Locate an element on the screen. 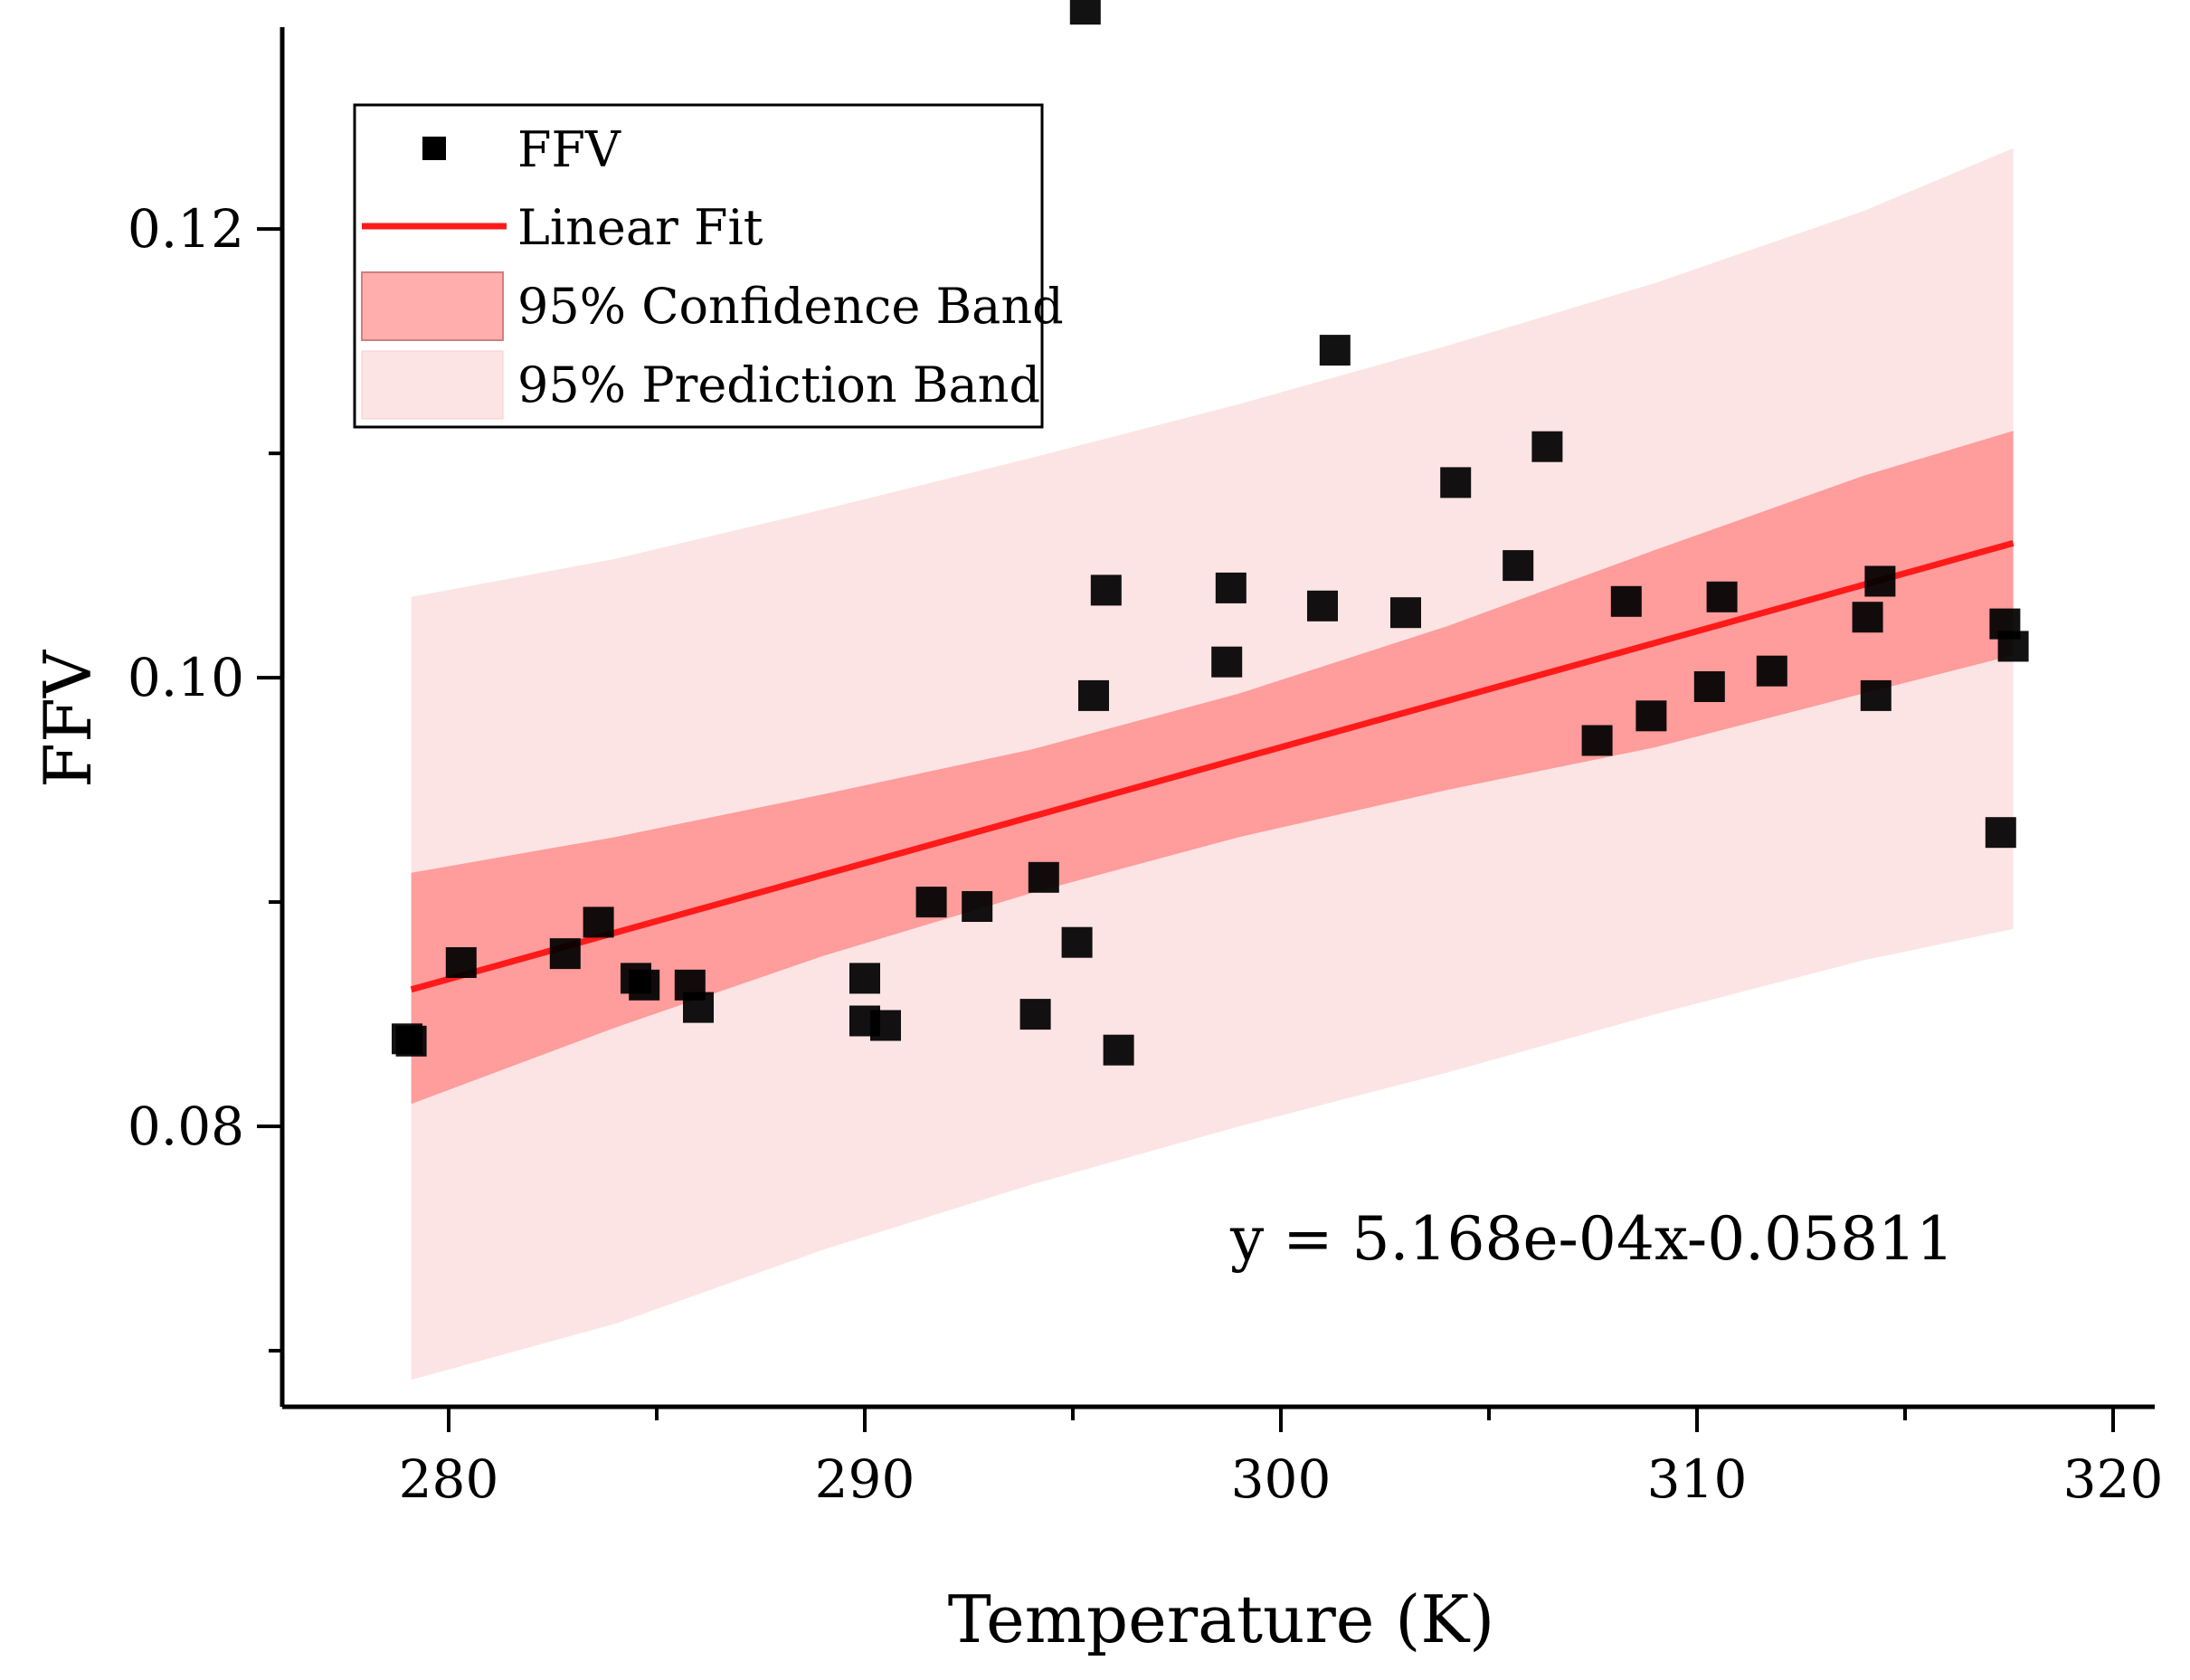 The image size is (2190, 1680). legend-label-confidence: 95% Confidence Band is located at coordinates (790, 306).